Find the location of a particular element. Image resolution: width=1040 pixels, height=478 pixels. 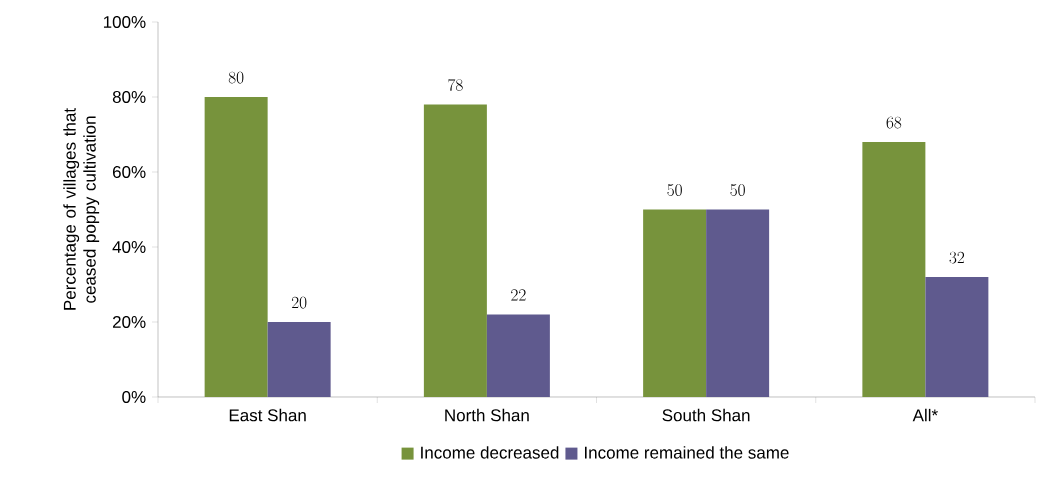

y-axis-title: Percentage of villages that ceased poppy cultivation is located at coordinates (81, 209).